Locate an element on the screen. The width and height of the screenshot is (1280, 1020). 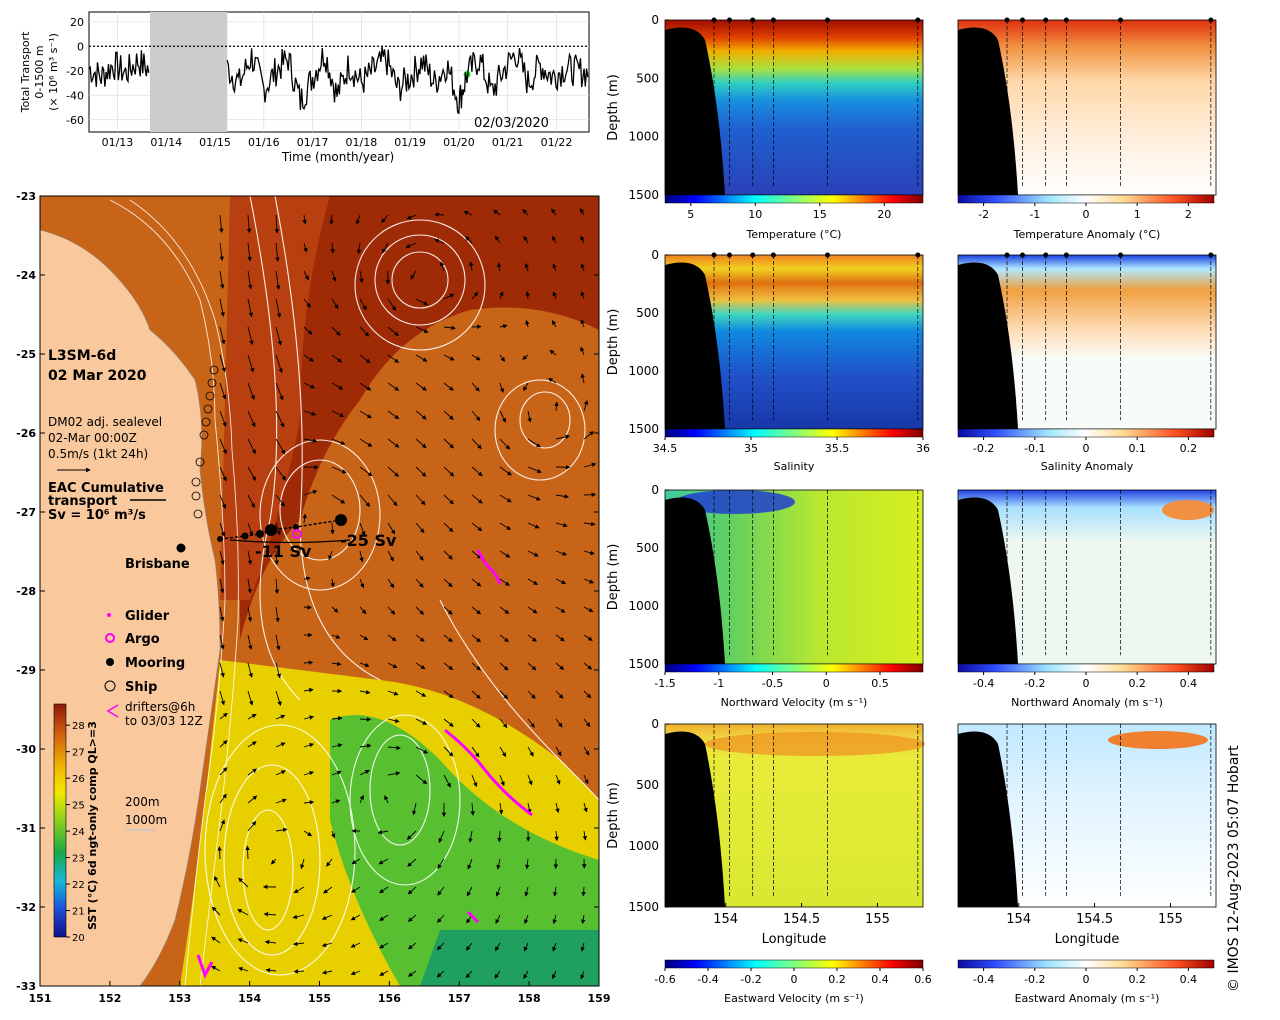
map-ytick-label: -23 is located at coordinates (26, 196).